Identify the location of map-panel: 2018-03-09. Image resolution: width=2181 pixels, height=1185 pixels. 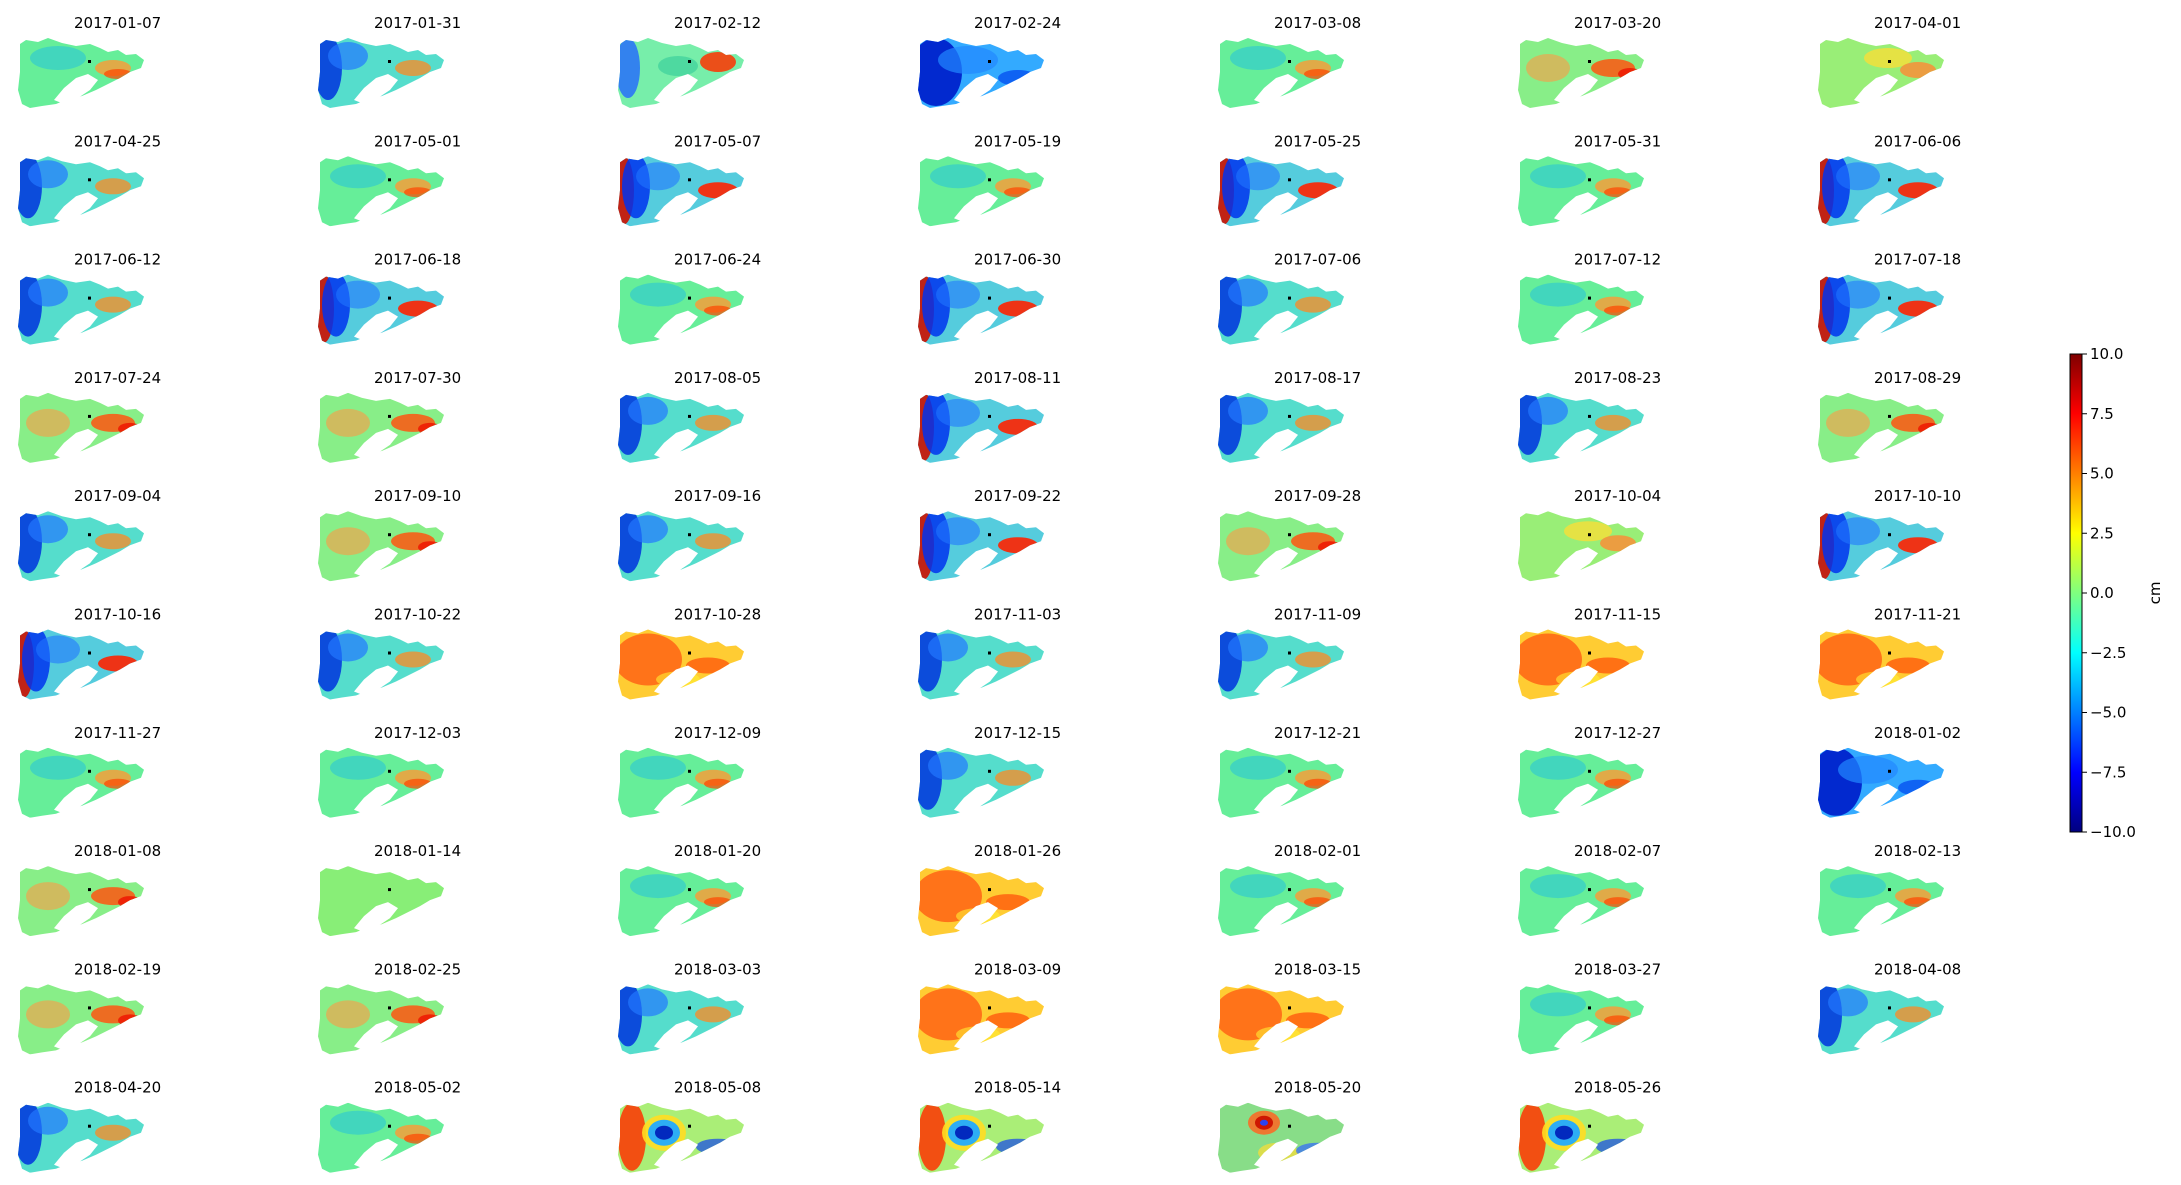
(989, 1007).